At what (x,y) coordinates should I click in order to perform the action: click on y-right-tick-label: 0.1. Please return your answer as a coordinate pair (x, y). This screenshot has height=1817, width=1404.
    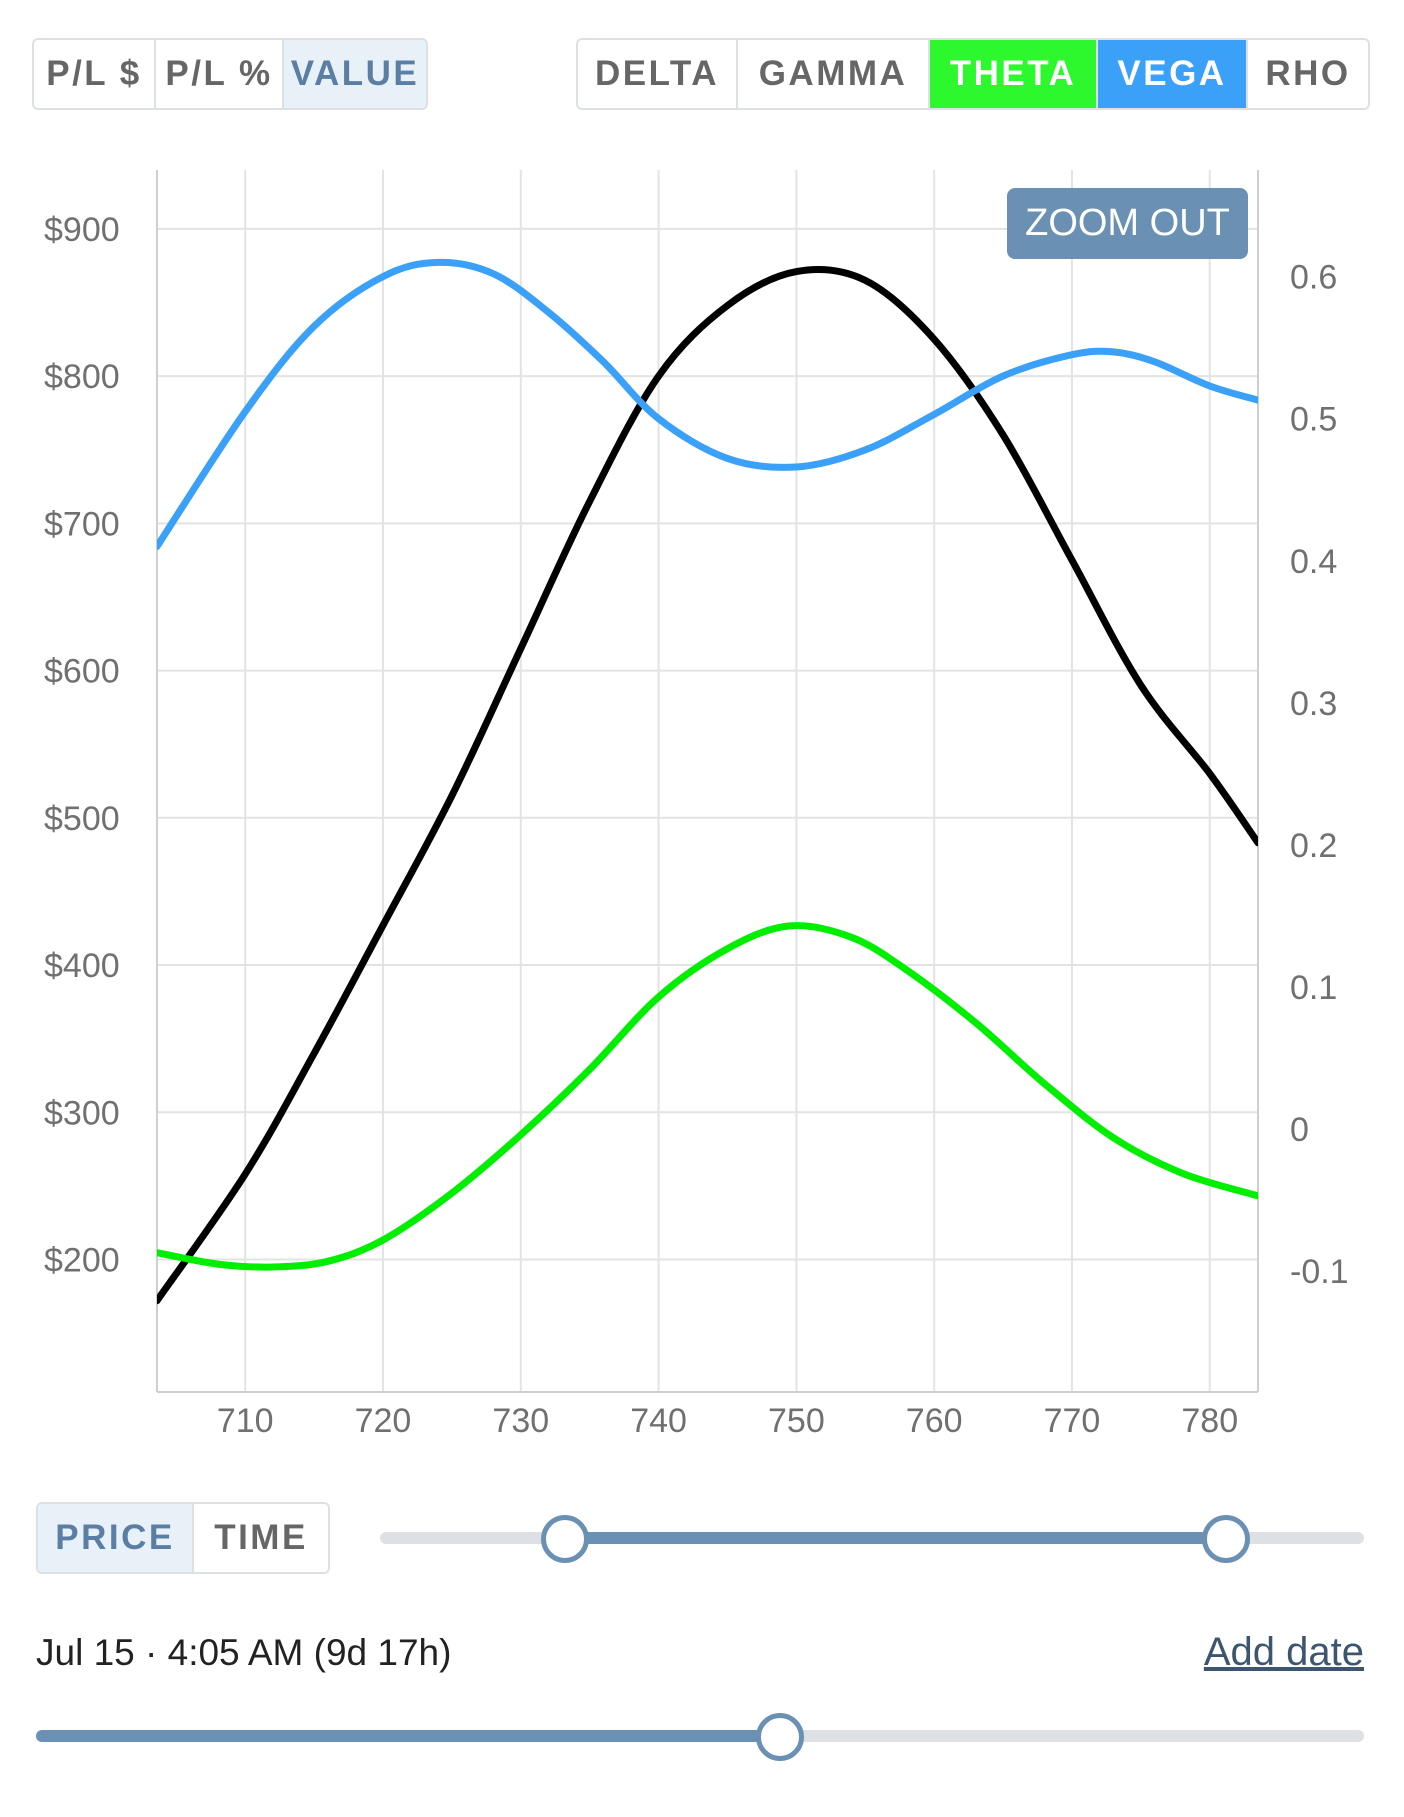
    Looking at the image, I should click on (1313, 988).